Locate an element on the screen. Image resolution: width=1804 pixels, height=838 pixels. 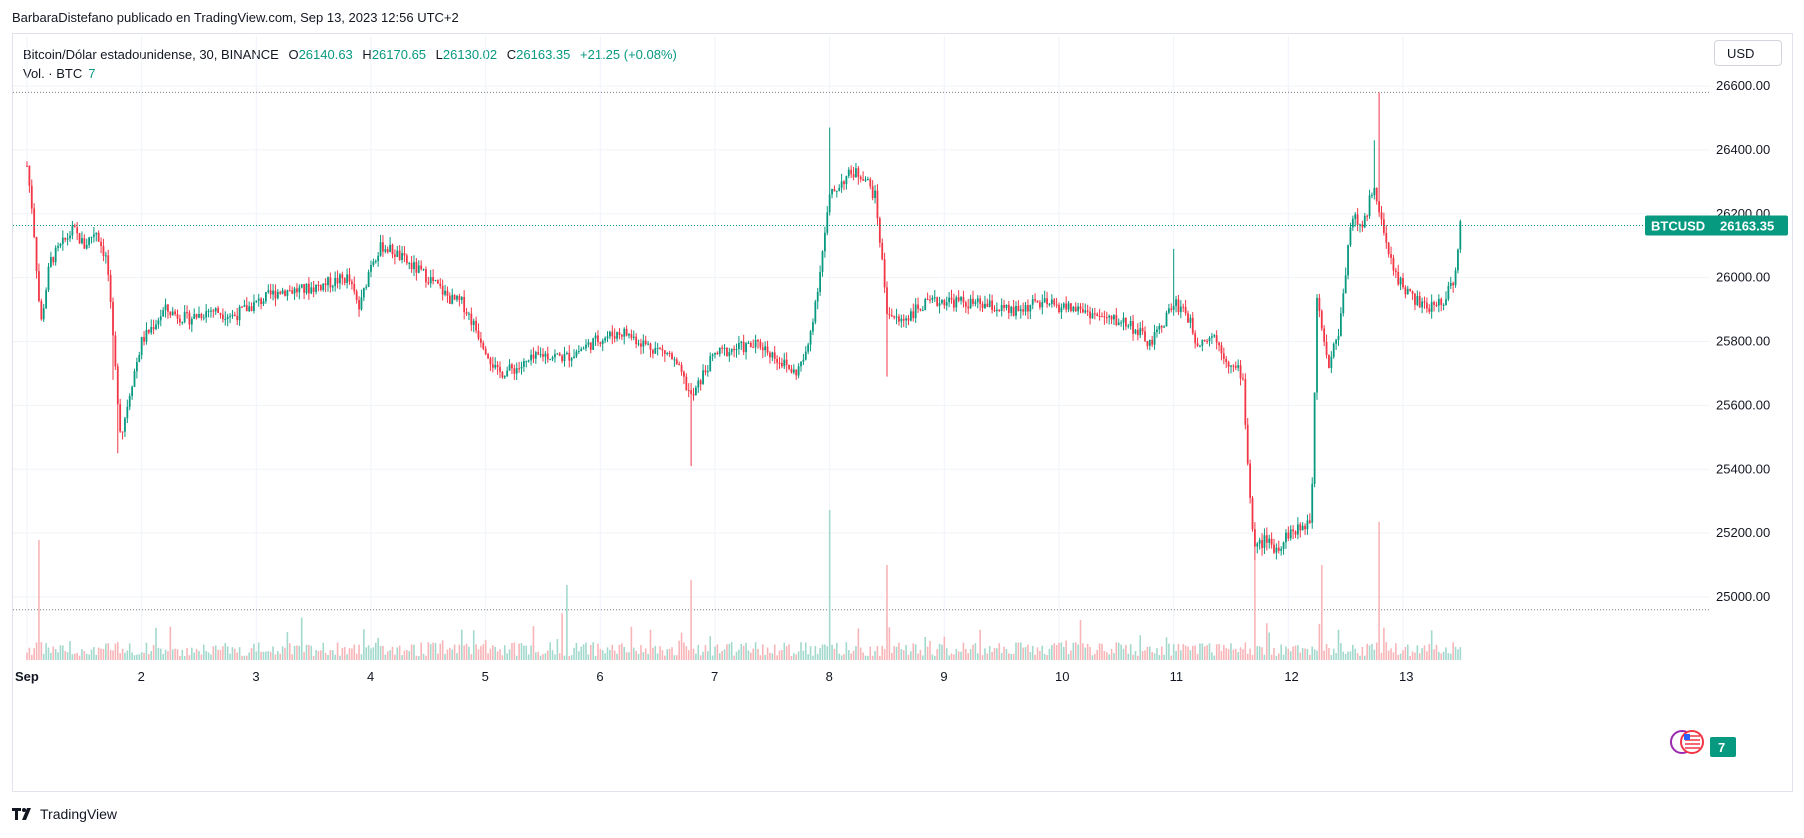
price-tag is located at coordinates (1716, 225).